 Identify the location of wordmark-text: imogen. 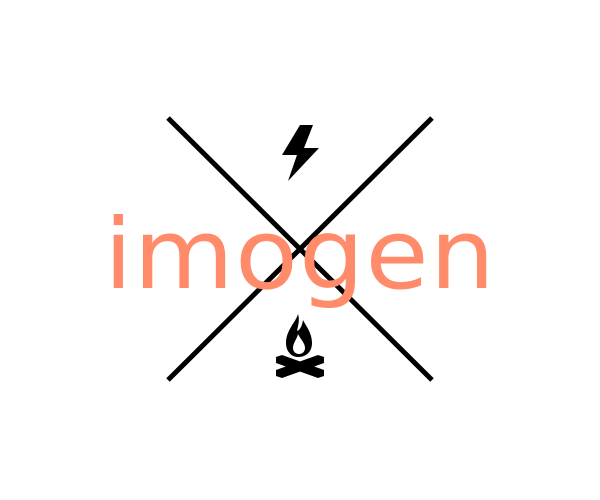
(300, 254).